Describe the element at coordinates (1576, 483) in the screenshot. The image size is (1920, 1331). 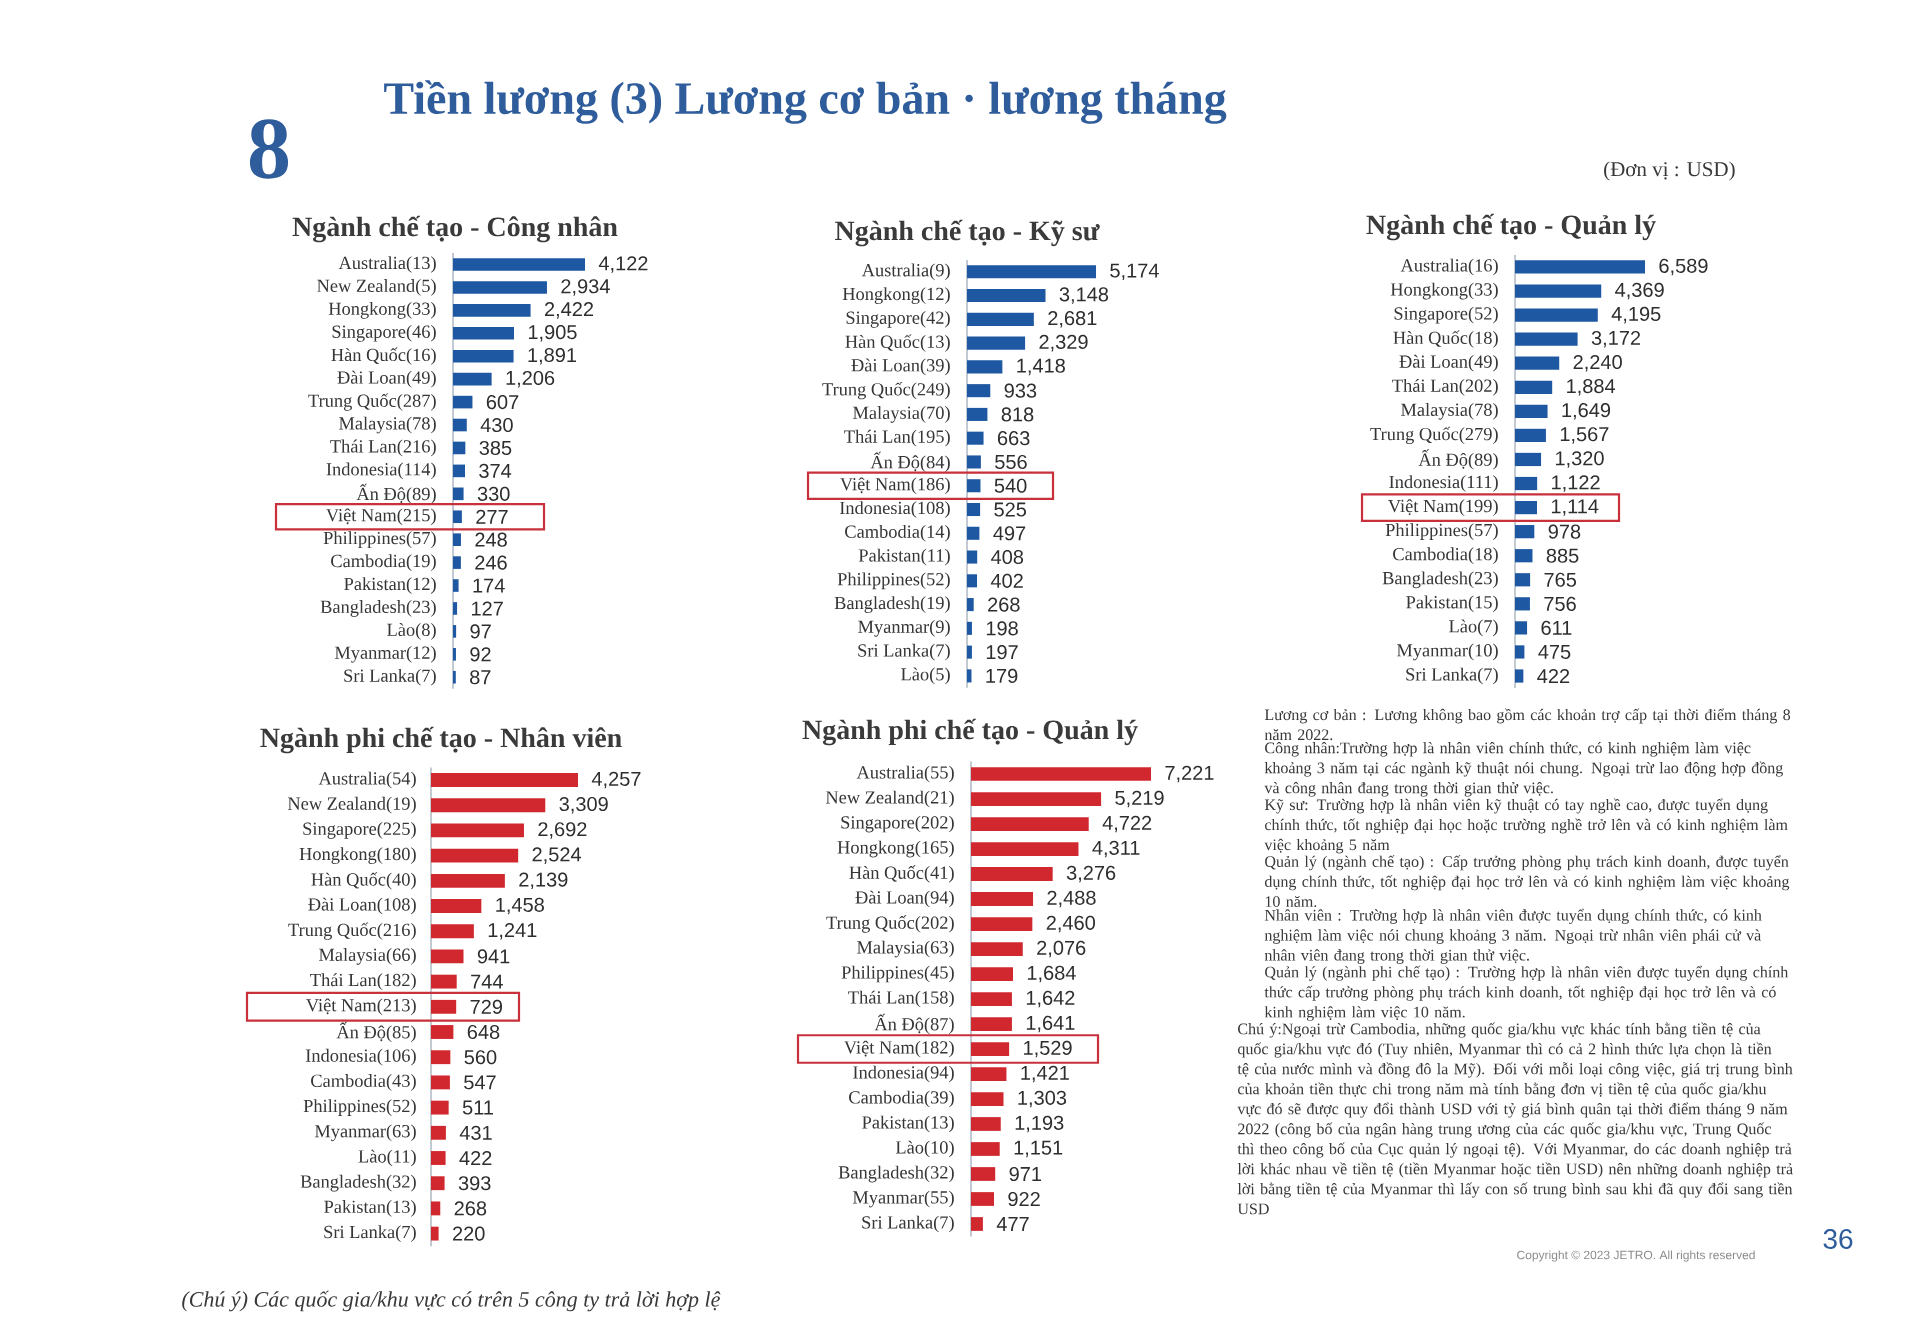
I see `data-label: 1,122` at that location.